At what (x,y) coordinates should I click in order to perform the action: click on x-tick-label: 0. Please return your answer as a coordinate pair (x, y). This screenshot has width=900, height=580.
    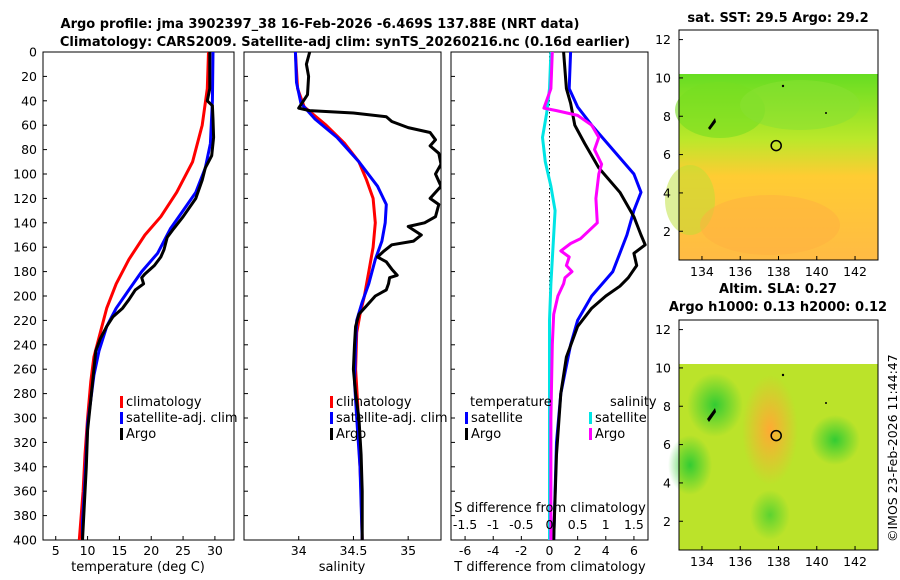
    Looking at the image, I should click on (550, 550).